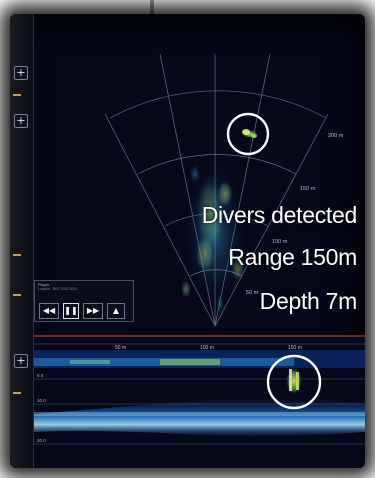  I want to click on range-text: Range 150m, so click(292, 257).